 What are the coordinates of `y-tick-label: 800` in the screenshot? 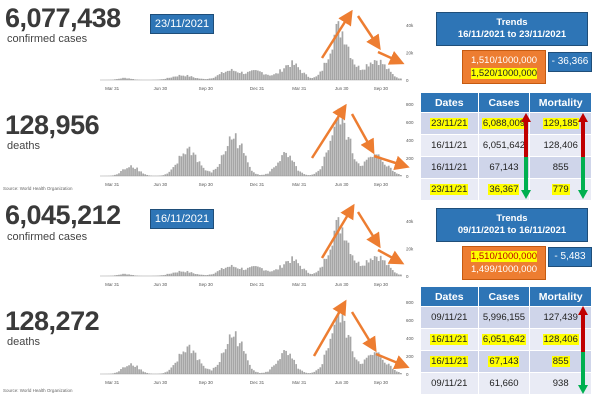 It's located at (410, 302).